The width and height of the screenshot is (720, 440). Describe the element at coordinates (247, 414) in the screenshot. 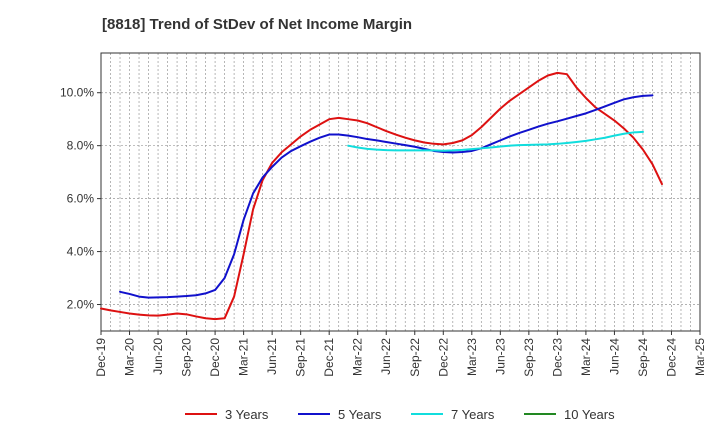

I see `legend-label: 3 Years` at that location.